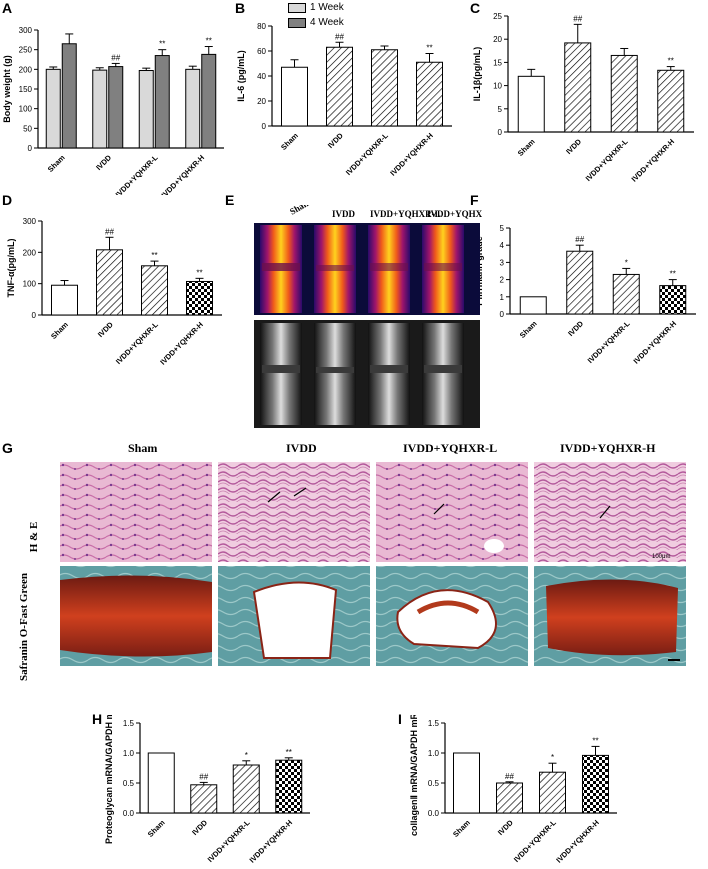 This screenshot has height=869, width=708. I want to click on y-tick-label: 80, so click(261, 26).